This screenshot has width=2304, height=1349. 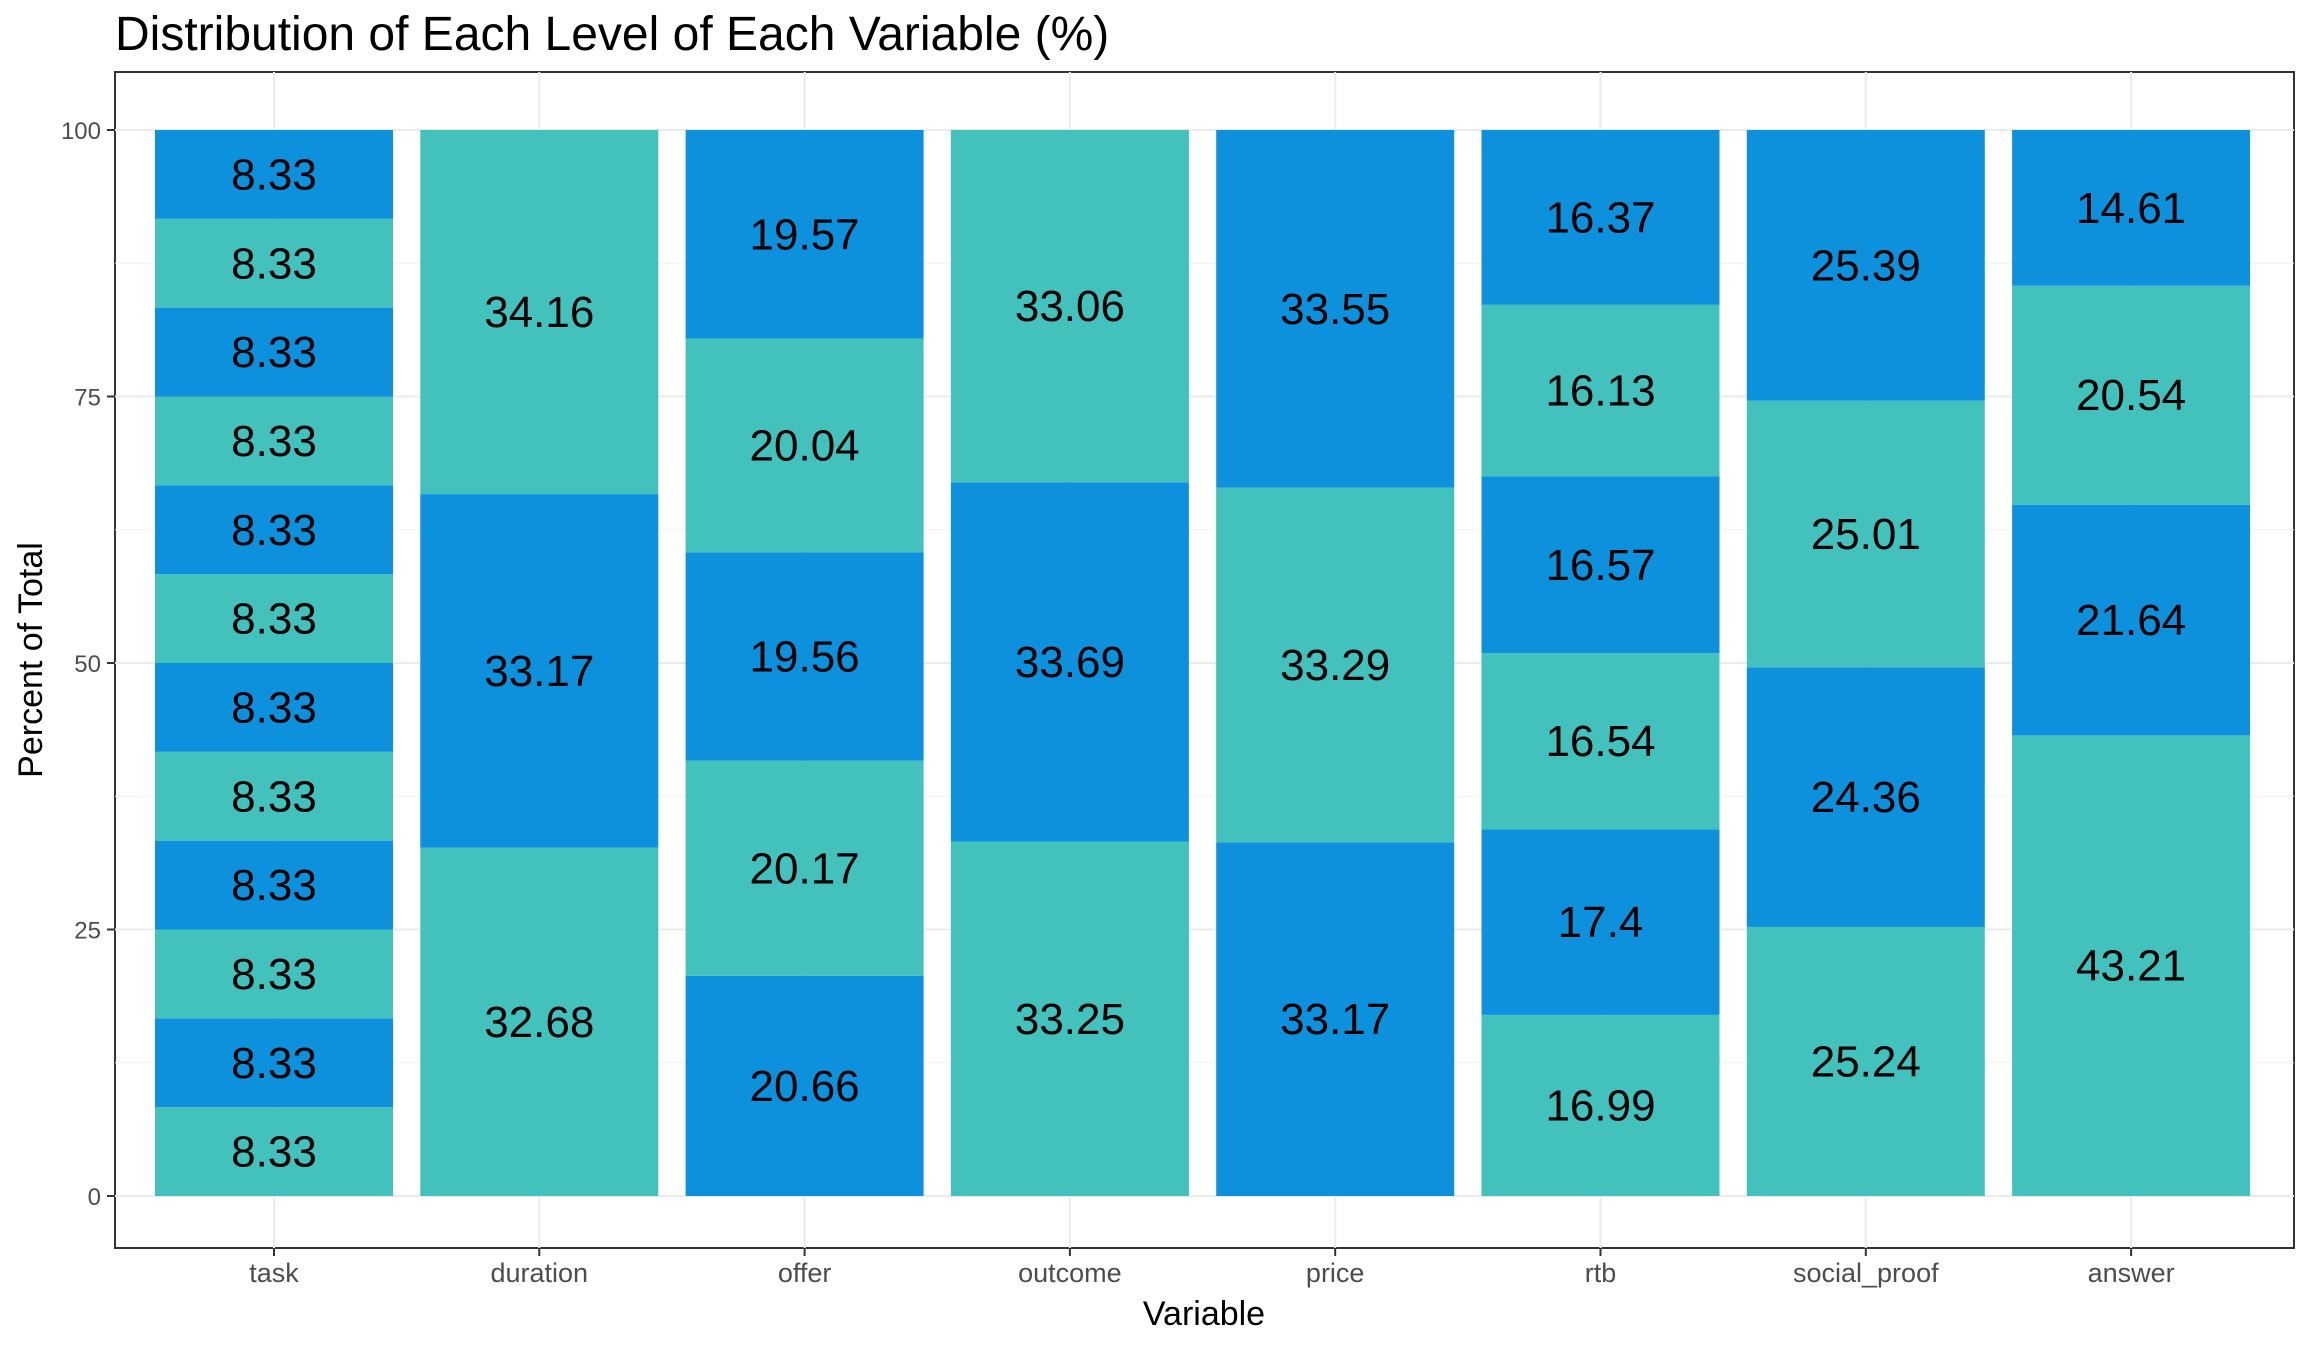 I want to click on data-label: 24.36, so click(x=1866, y=797).